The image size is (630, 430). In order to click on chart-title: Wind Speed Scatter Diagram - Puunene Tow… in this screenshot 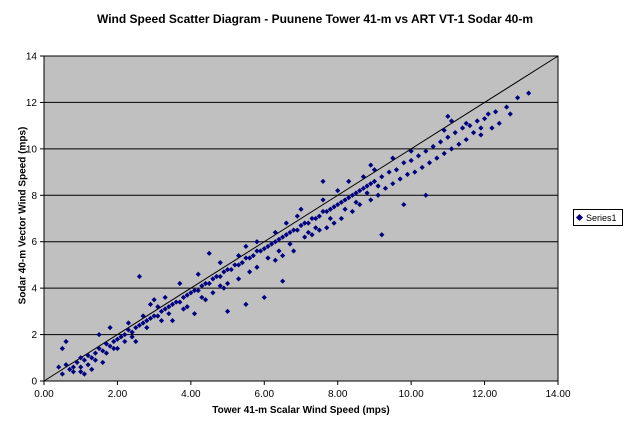, I will do `click(315, 19)`.